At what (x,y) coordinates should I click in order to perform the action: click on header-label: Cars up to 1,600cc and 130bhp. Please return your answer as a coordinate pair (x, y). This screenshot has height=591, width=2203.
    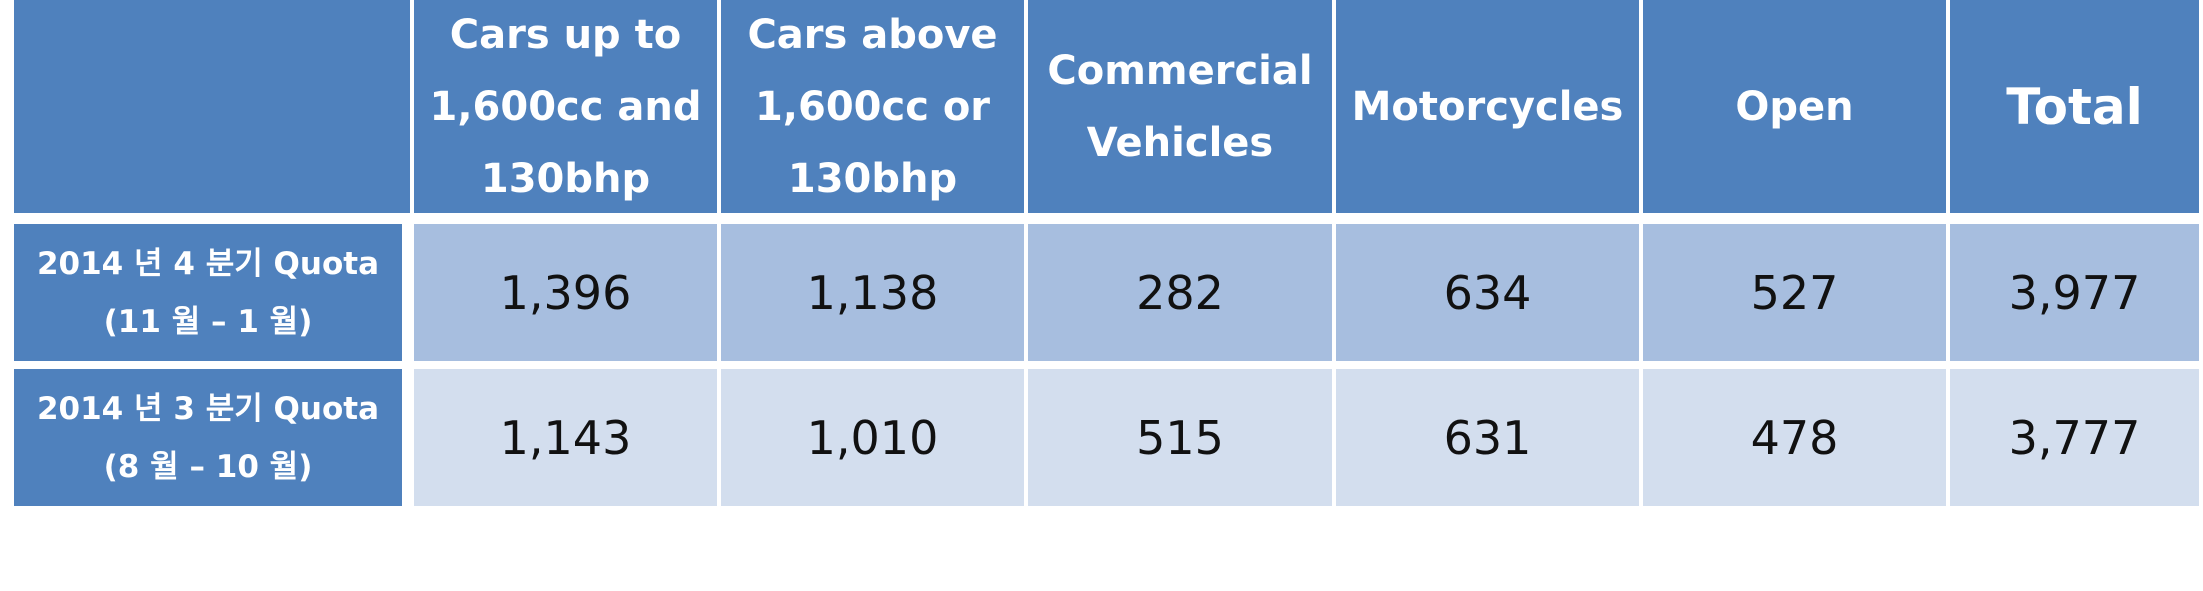
    Looking at the image, I should click on (565, 106).